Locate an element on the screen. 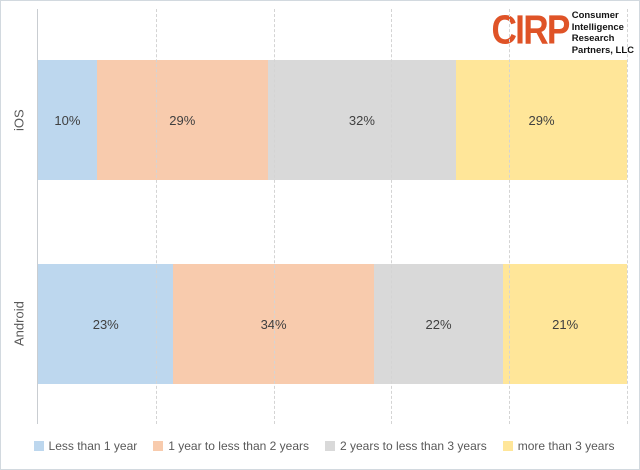  y-axis-label-ios: iOS is located at coordinates (19, 120).